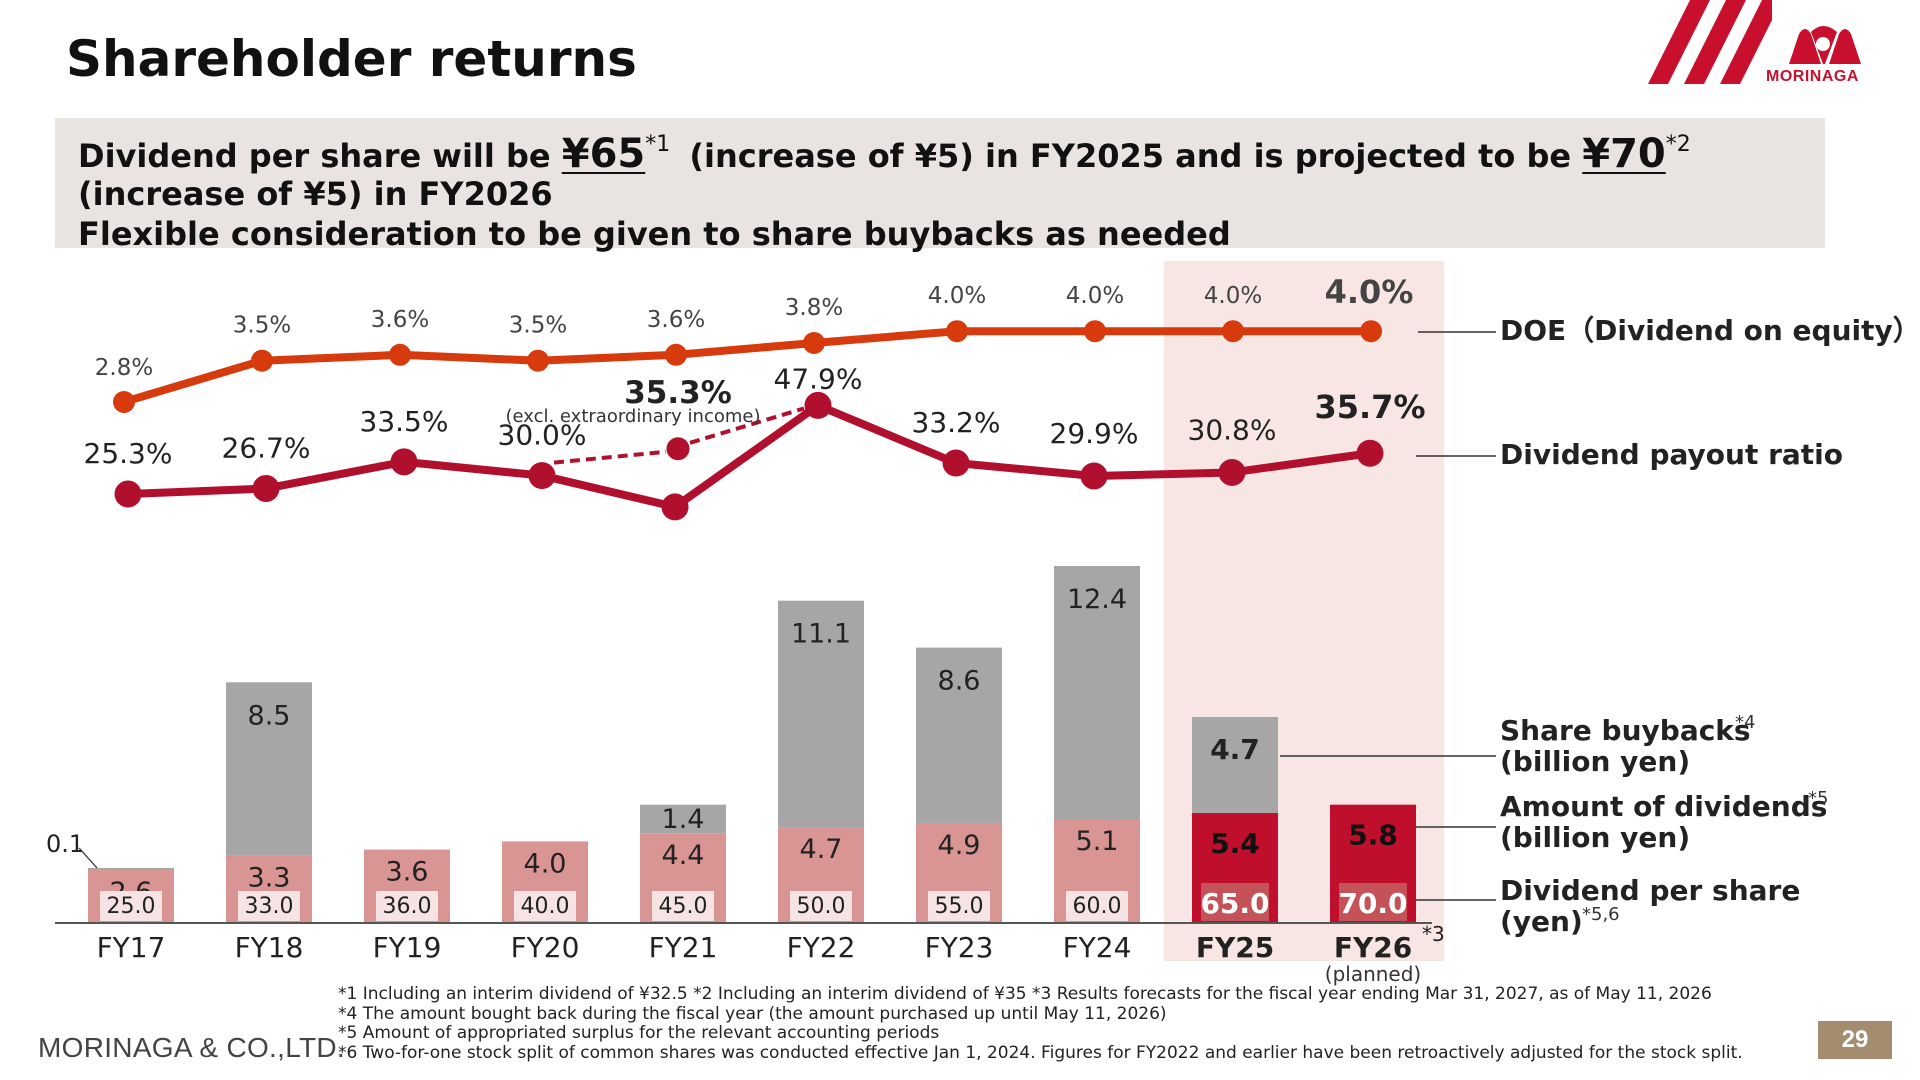 This screenshot has height=1080, width=1920. I want to click on legend-dps-note: *5,6, so click(1601, 914).